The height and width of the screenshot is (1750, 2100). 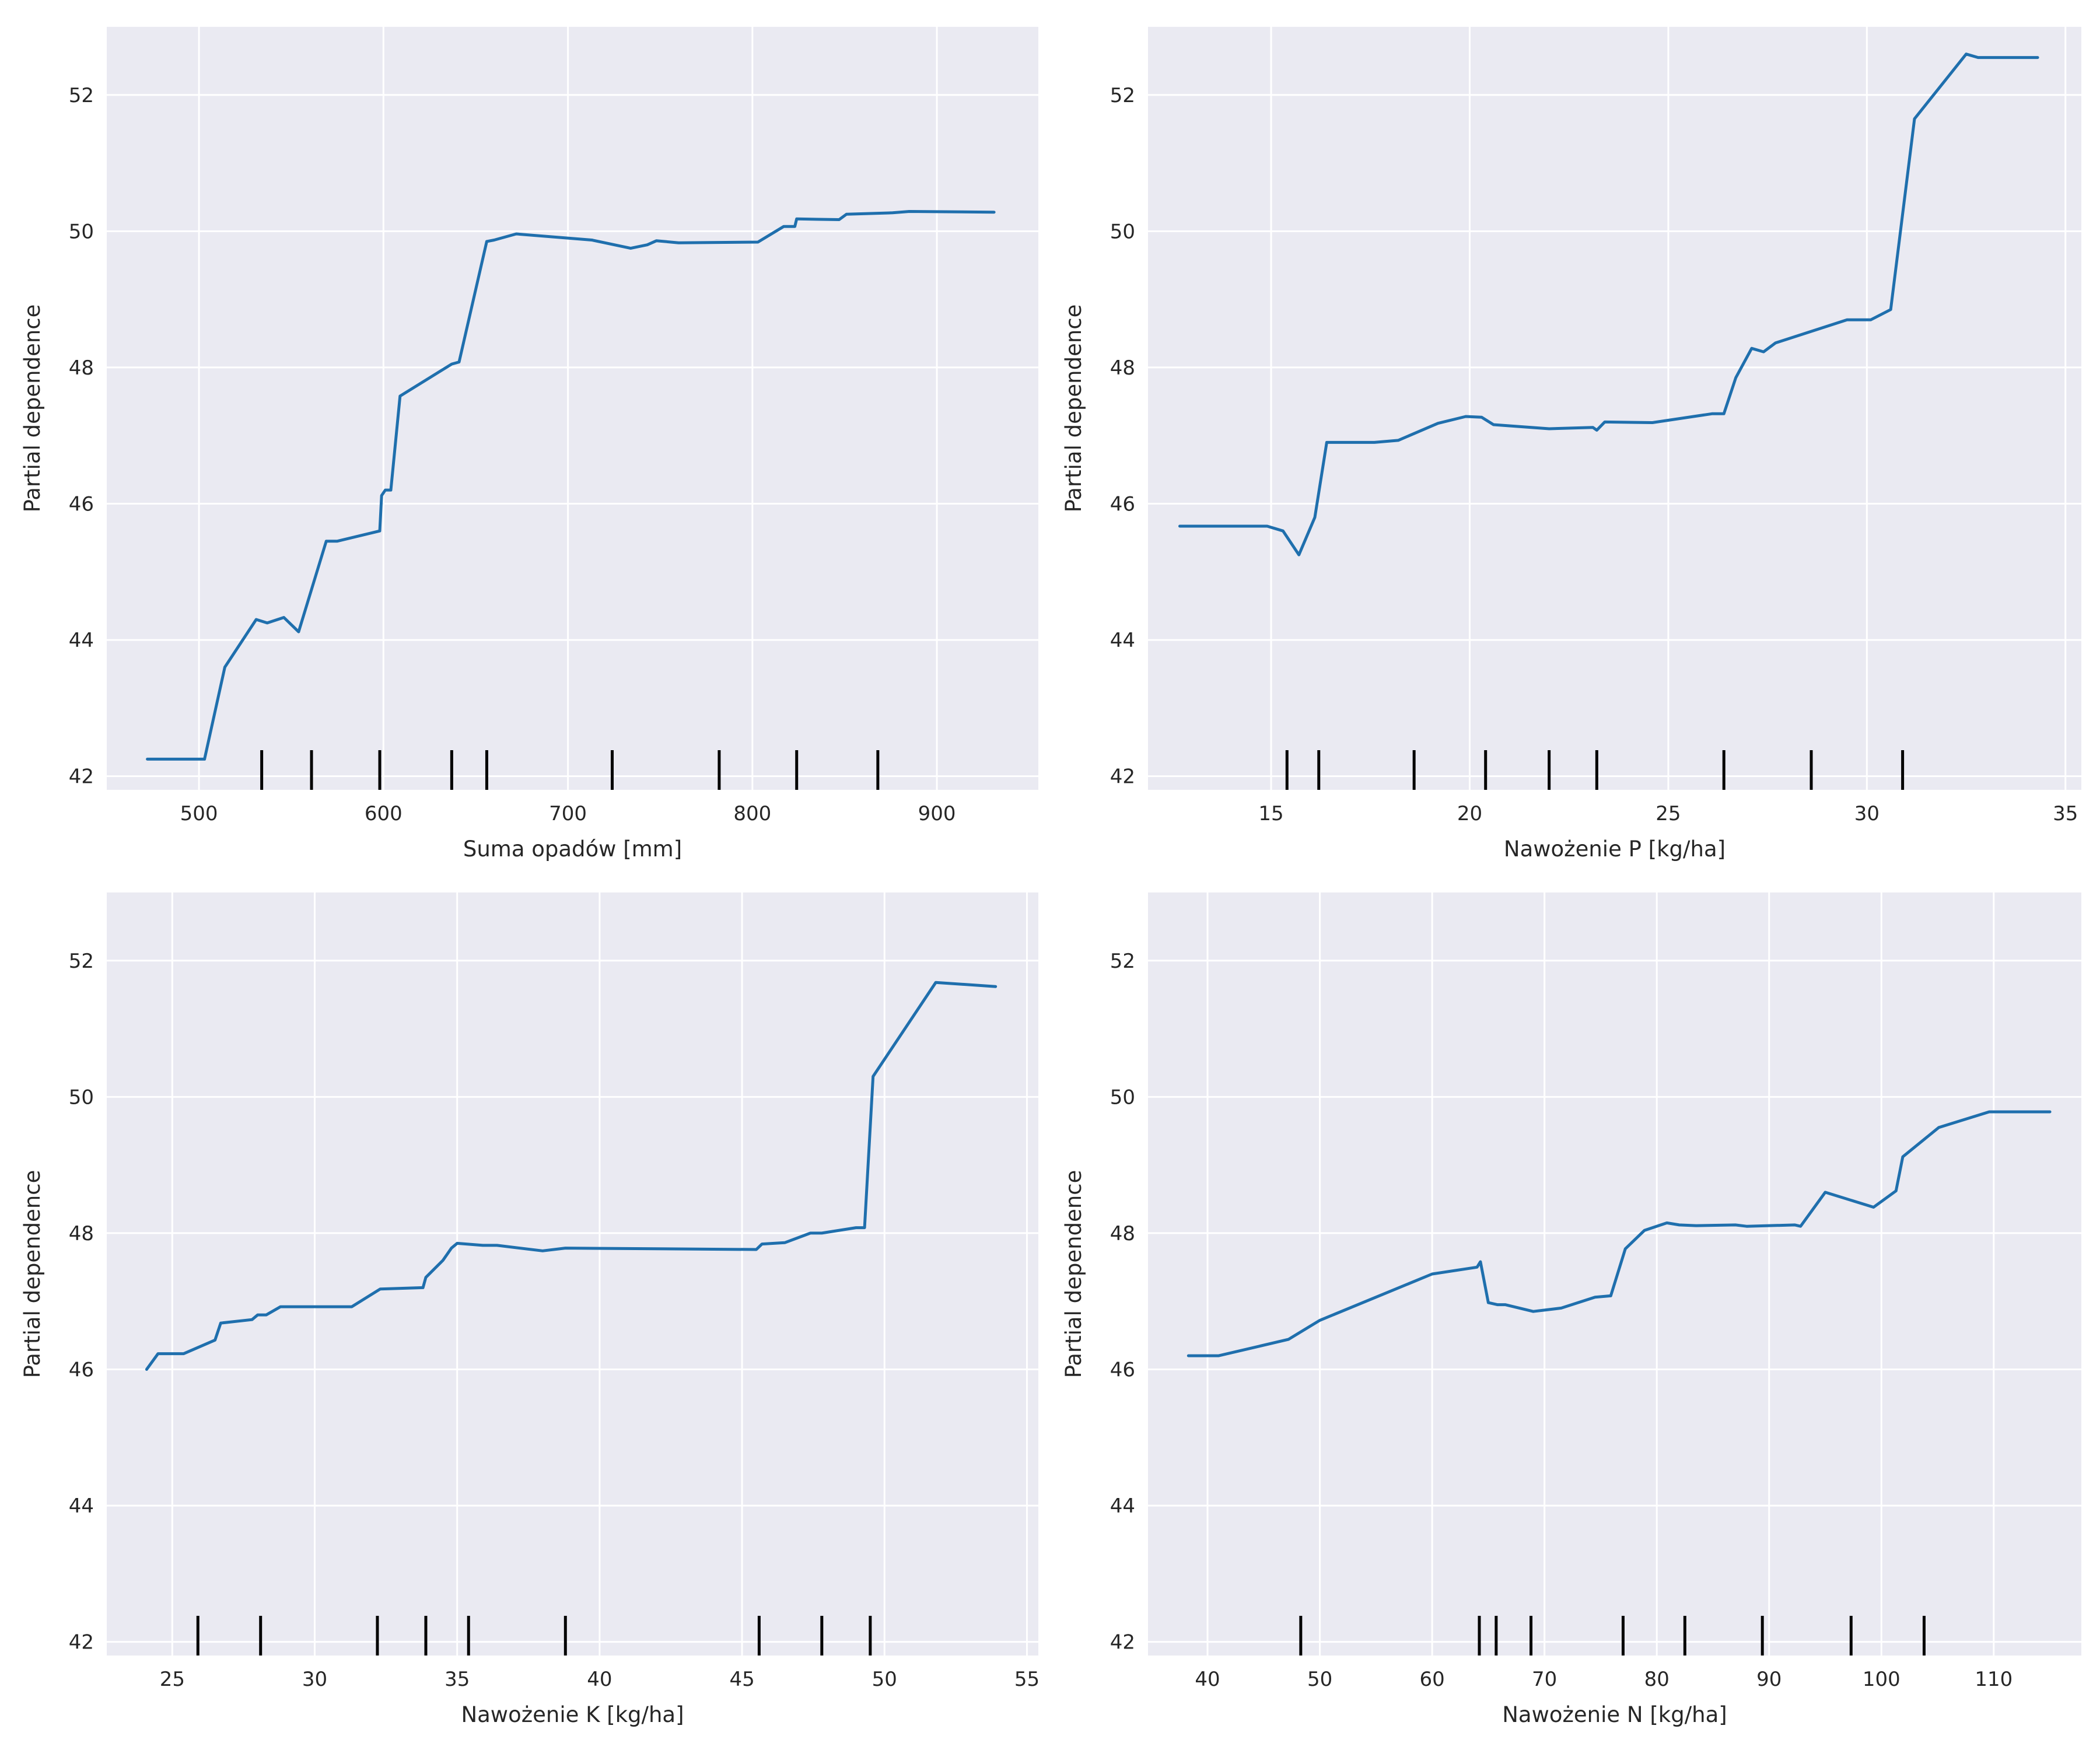 I want to click on x-tick-label: 500, so click(x=199, y=813).